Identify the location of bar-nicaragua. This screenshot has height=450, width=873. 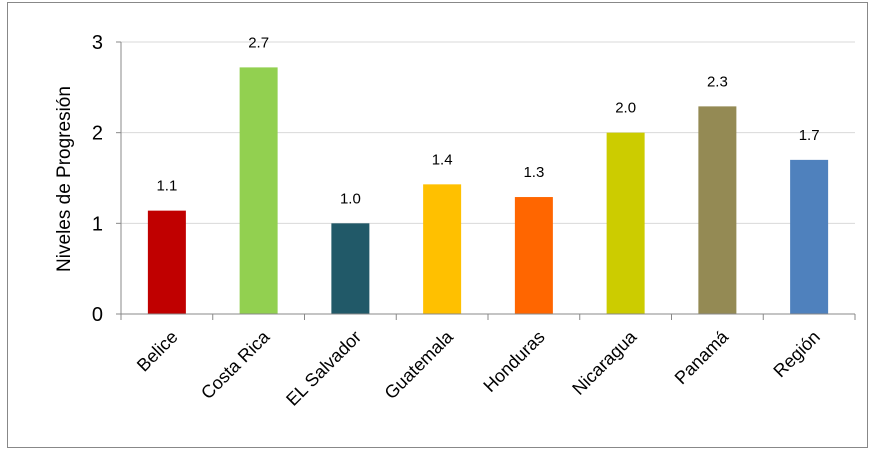
(625, 223).